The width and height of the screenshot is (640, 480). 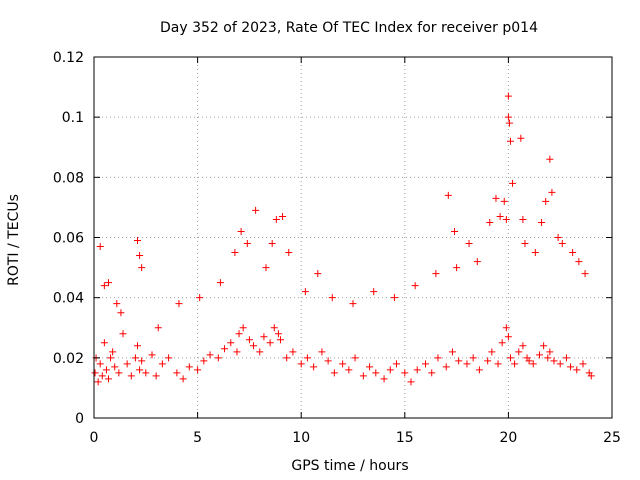 What do you see at coordinates (349, 466) in the screenshot?
I see `x-axis-label: GPS time / hours` at bounding box center [349, 466].